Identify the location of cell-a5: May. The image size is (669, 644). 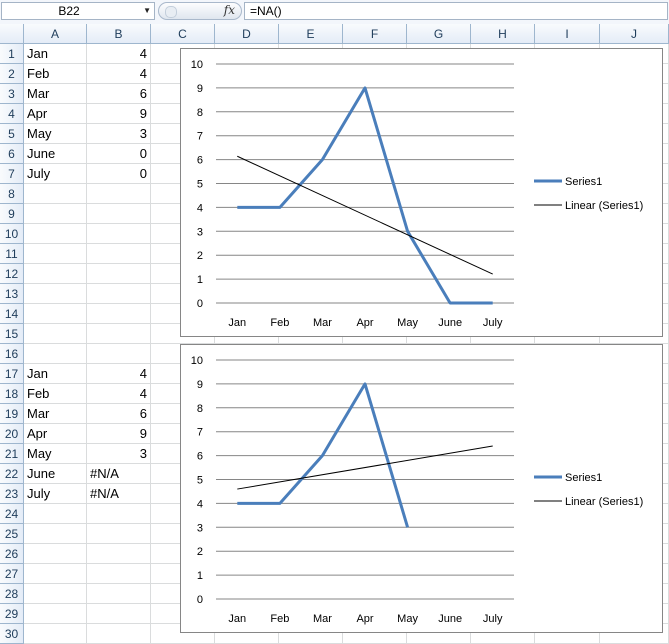
(55, 134).